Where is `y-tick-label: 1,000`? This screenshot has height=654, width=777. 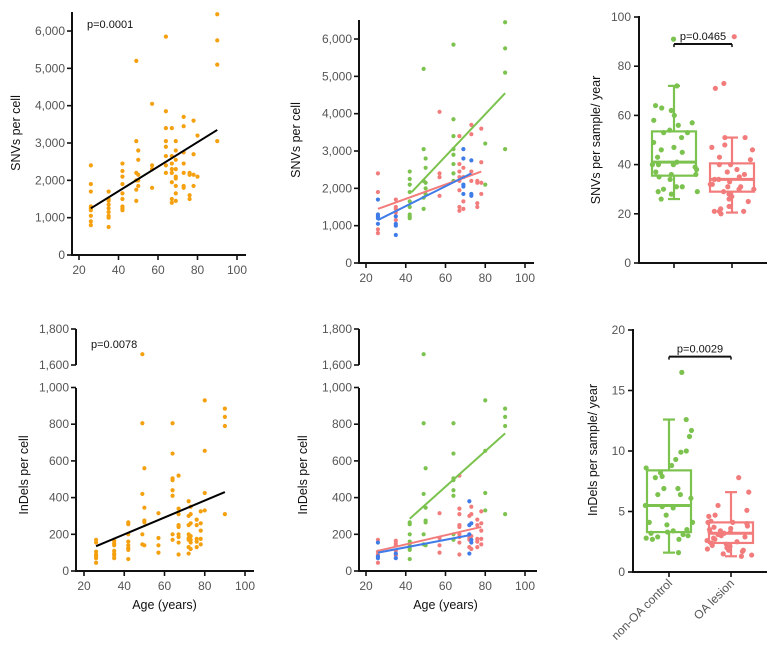
y-tick-label: 1,000 is located at coordinates (337, 226).